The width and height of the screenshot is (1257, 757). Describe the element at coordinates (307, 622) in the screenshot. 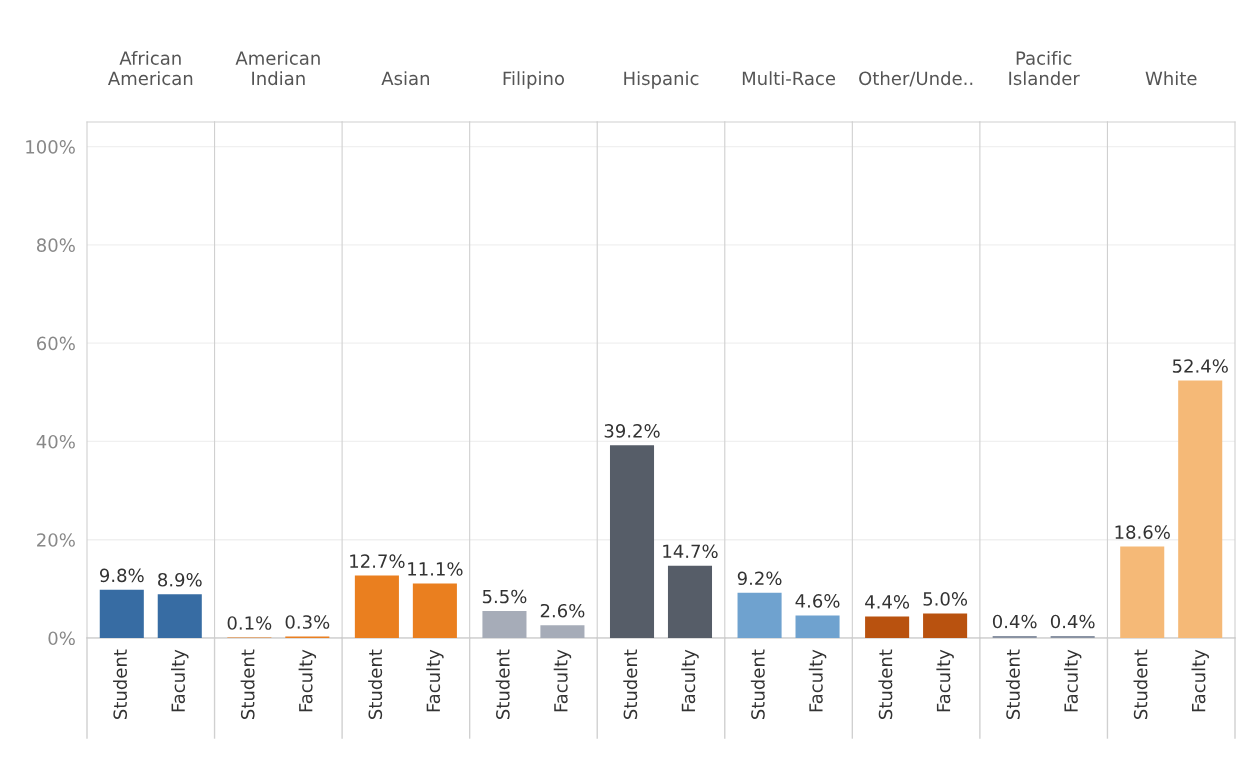

I see `data-label: 0.3%` at that location.